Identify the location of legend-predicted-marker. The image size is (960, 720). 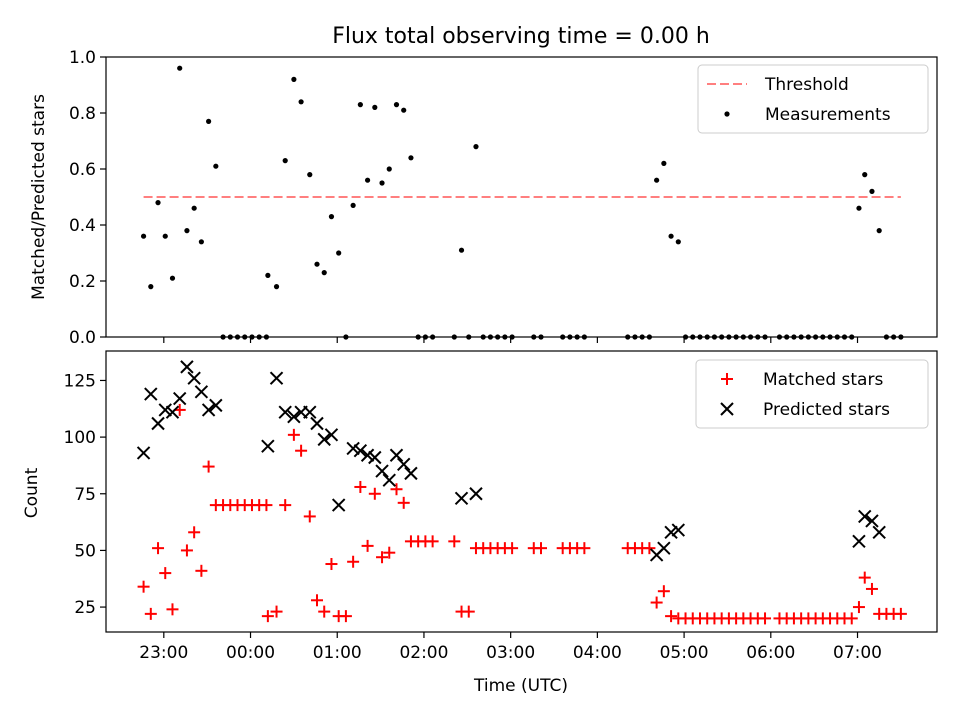
(727, 409).